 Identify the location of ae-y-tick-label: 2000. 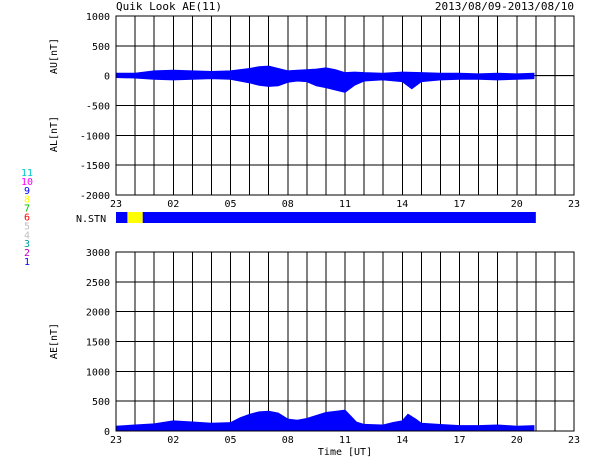
(98, 313).